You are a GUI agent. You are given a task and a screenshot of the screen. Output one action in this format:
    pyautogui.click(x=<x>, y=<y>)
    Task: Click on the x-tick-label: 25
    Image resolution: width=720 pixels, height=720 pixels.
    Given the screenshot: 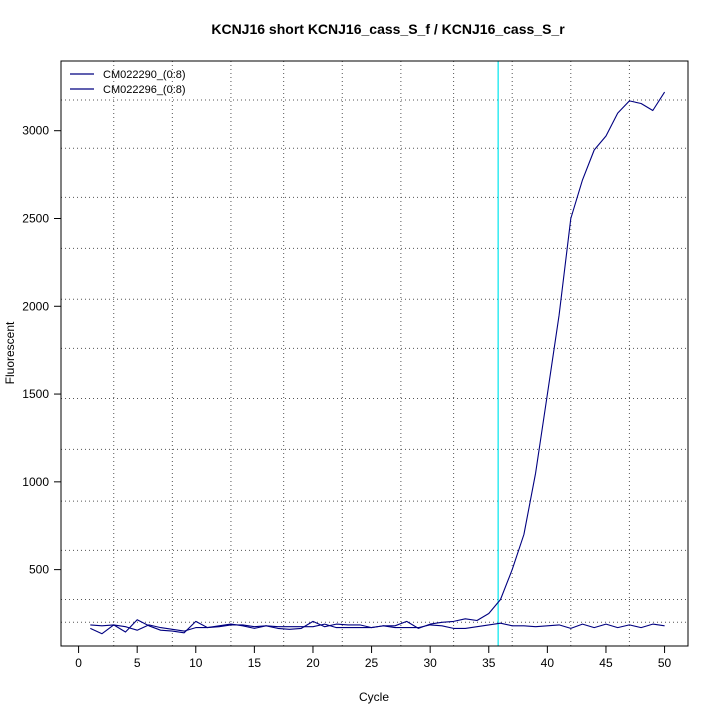 What is the action you would take?
    pyautogui.click(x=372, y=663)
    